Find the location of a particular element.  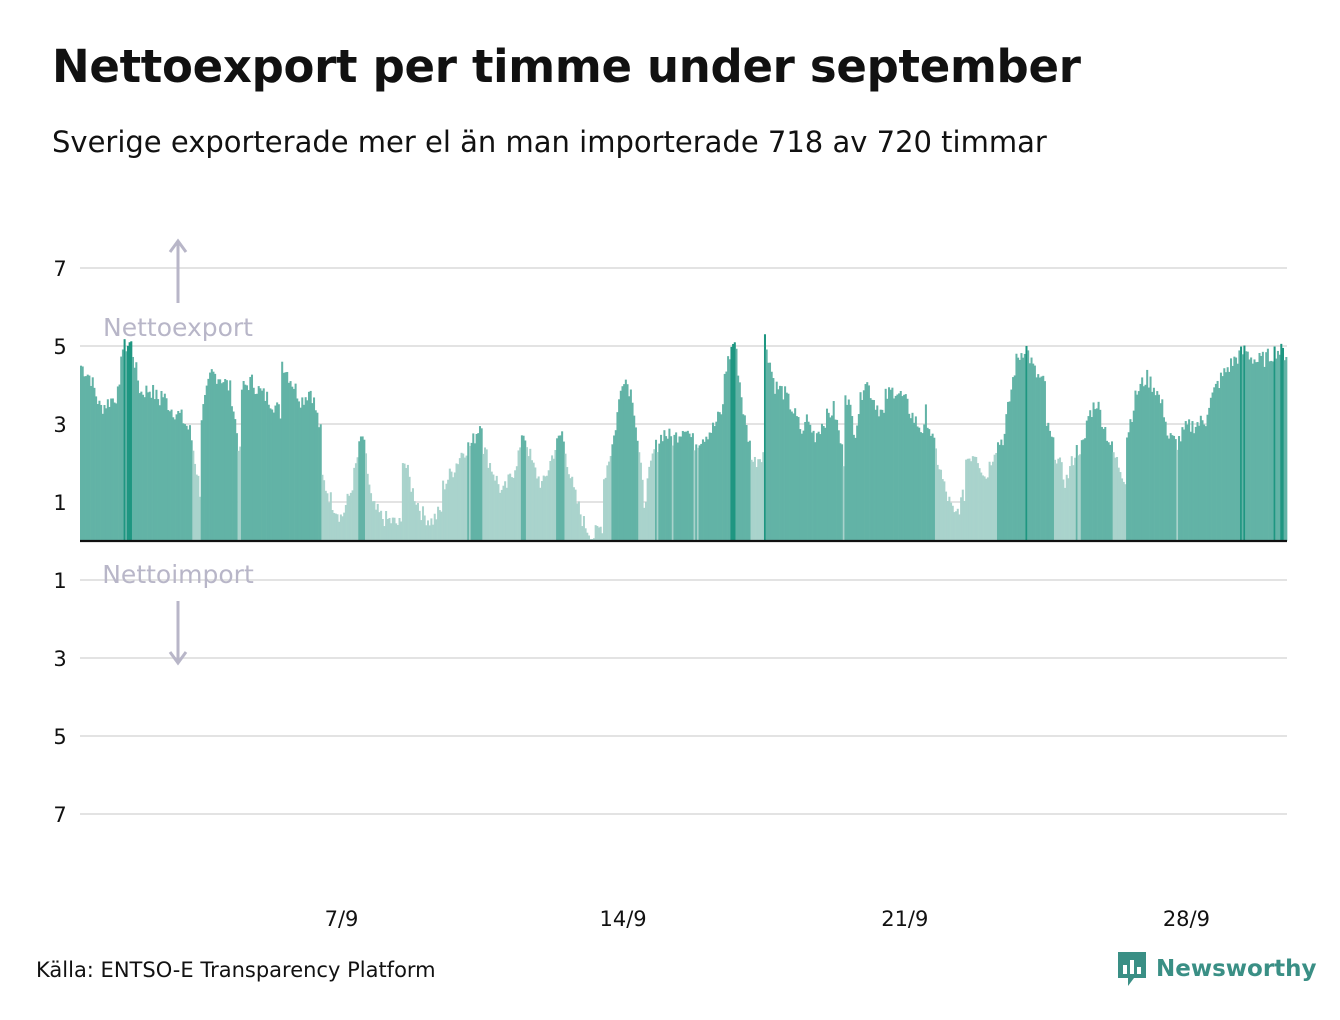

brand-logo: Newsworthy is located at coordinates (1216, 969).